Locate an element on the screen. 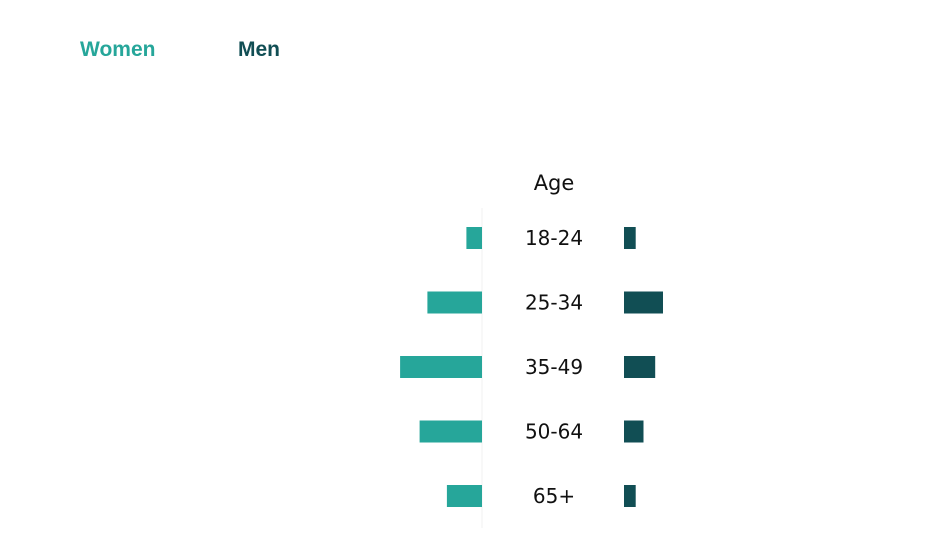  category-label-50-64: 50-64 is located at coordinates (554, 432).